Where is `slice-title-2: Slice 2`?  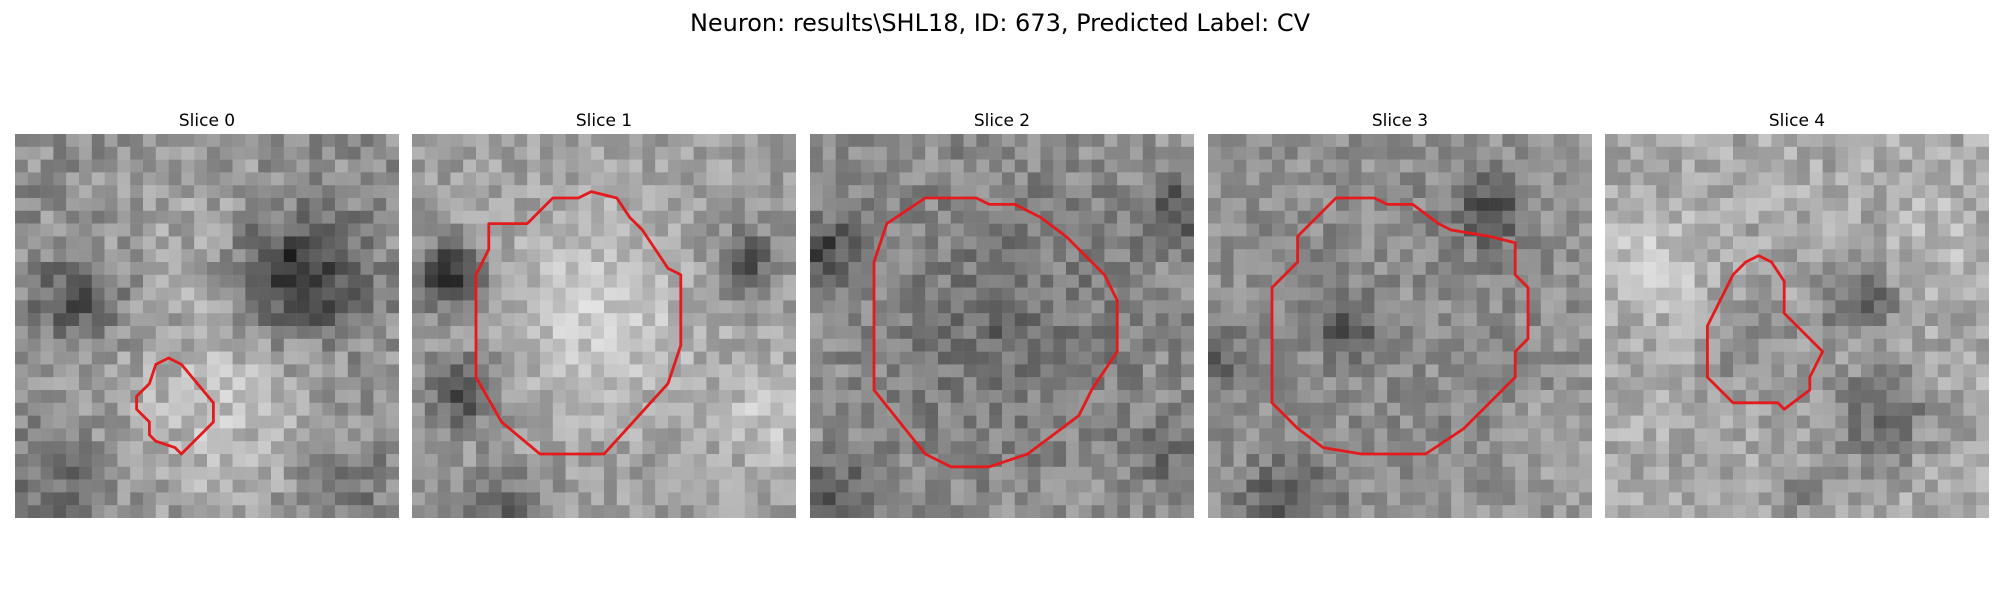 slice-title-2: Slice 2 is located at coordinates (1002, 121).